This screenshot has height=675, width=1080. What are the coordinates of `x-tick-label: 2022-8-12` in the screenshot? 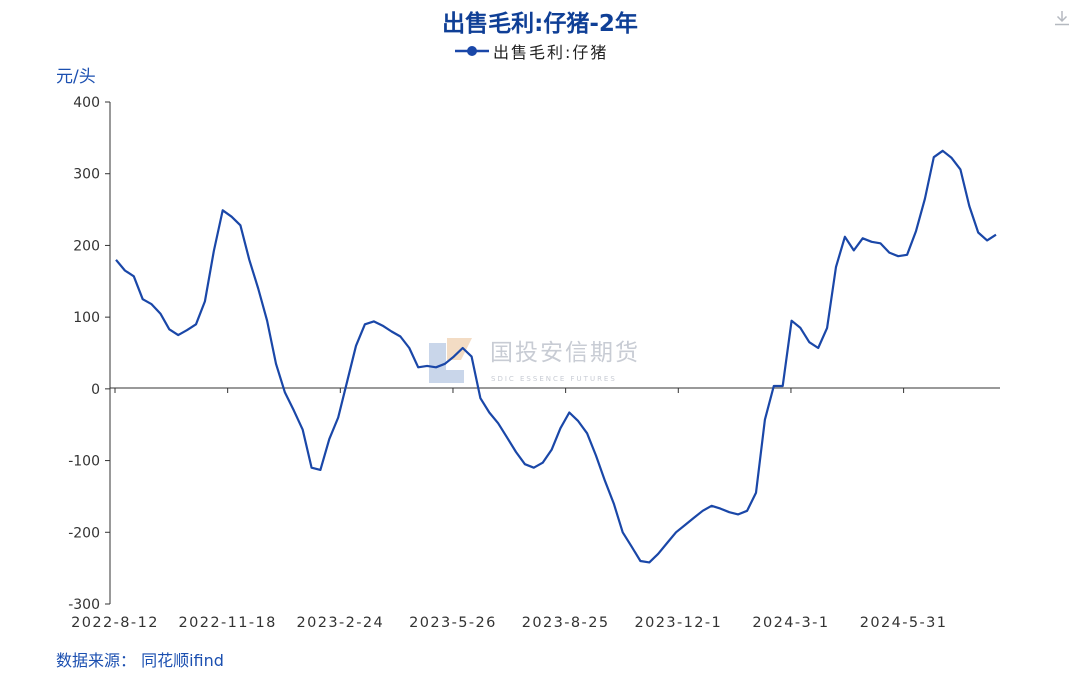 It's located at (115, 623).